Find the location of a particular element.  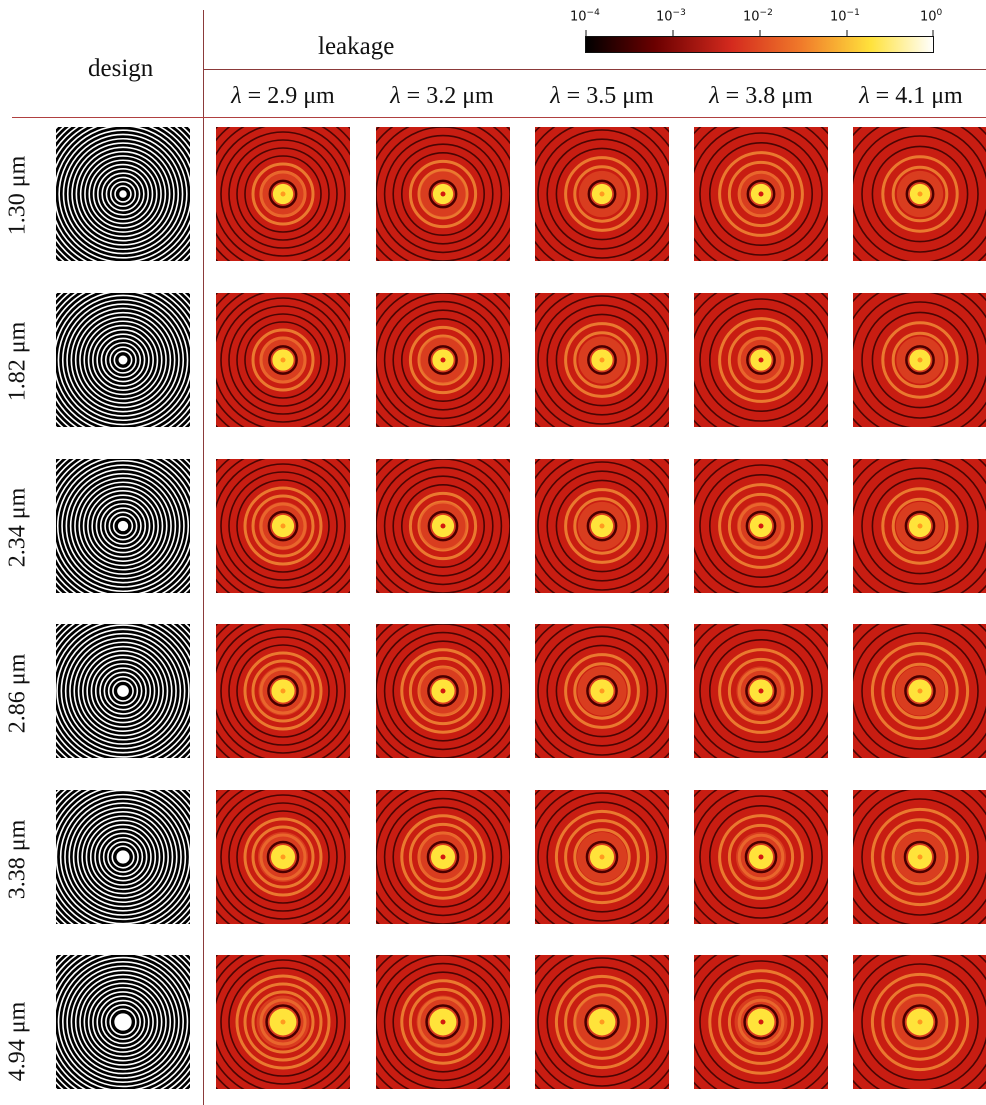

wavelength-label: λ = 3.5 μm is located at coordinates (602, 96).